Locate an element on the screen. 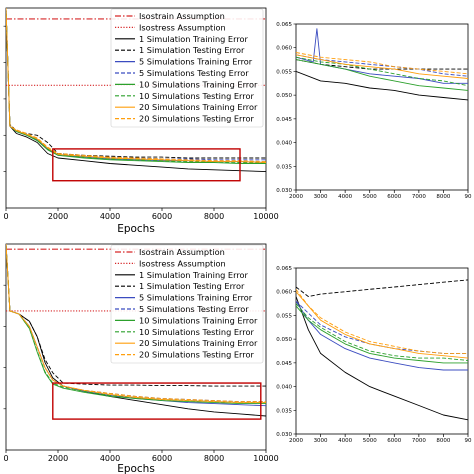 This screenshot has width=474, height=474. legend-label: 10 Simulations Training Error is located at coordinates (198, 84).